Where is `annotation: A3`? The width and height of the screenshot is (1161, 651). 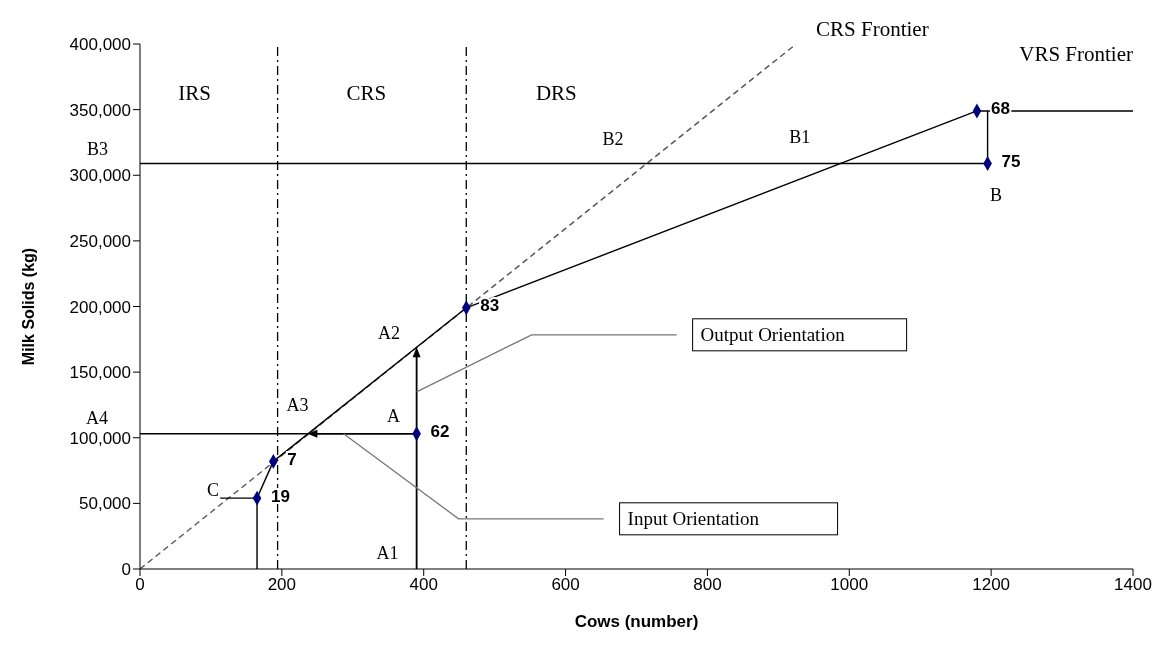
annotation: A3 is located at coordinates (297, 404).